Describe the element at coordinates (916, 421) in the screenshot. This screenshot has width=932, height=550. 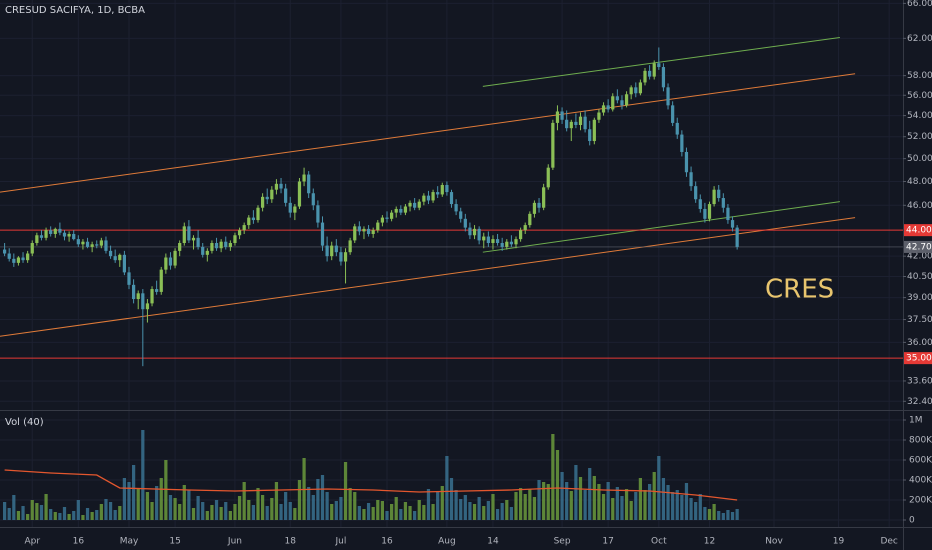
I see `volume-tick-label: 1M` at that location.